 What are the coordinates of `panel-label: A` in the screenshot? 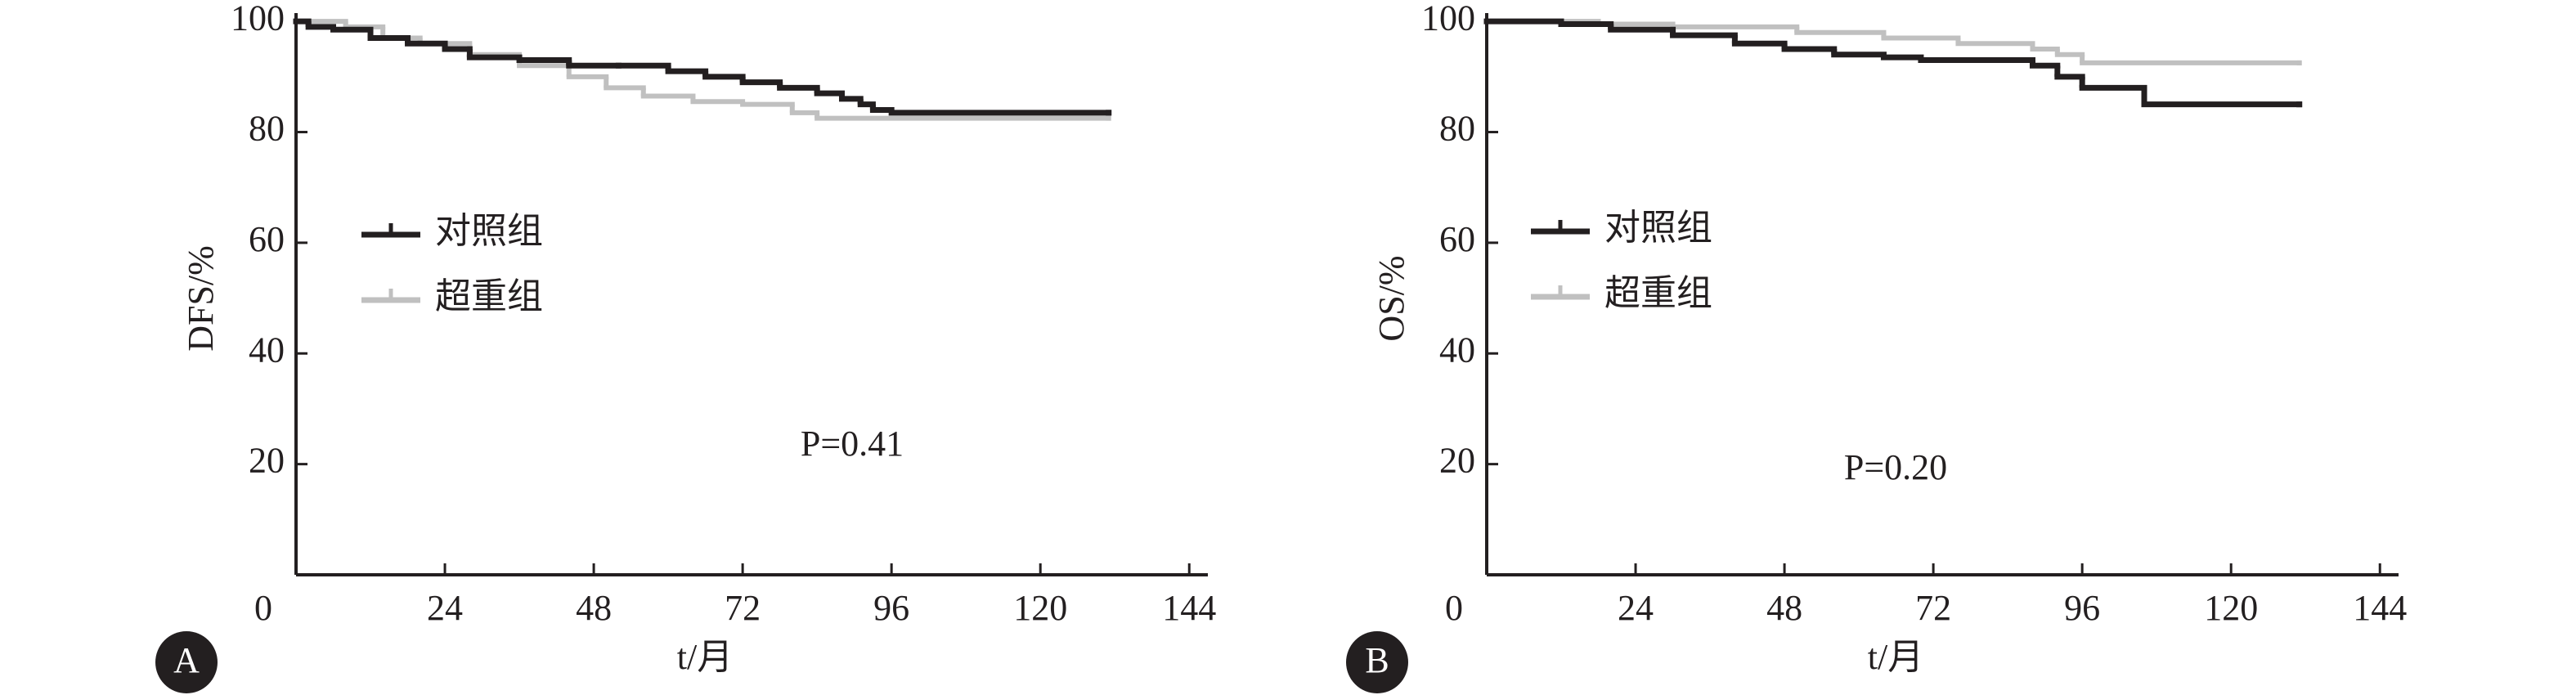 It's located at (187, 660).